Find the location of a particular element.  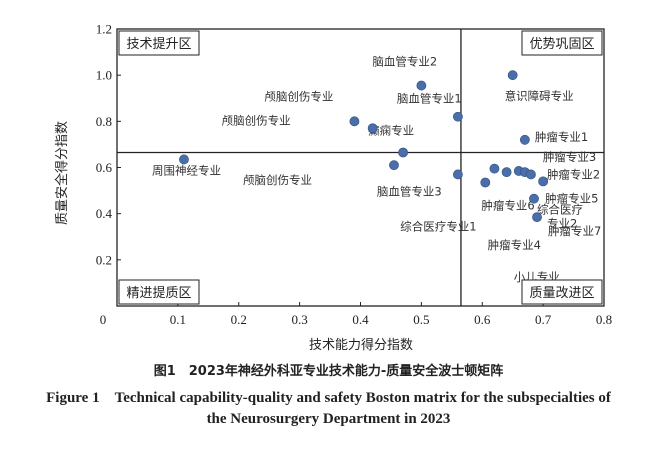

figure-caption-english-line2: the Neurosurgery Department in 2023 is located at coordinates (328, 419).